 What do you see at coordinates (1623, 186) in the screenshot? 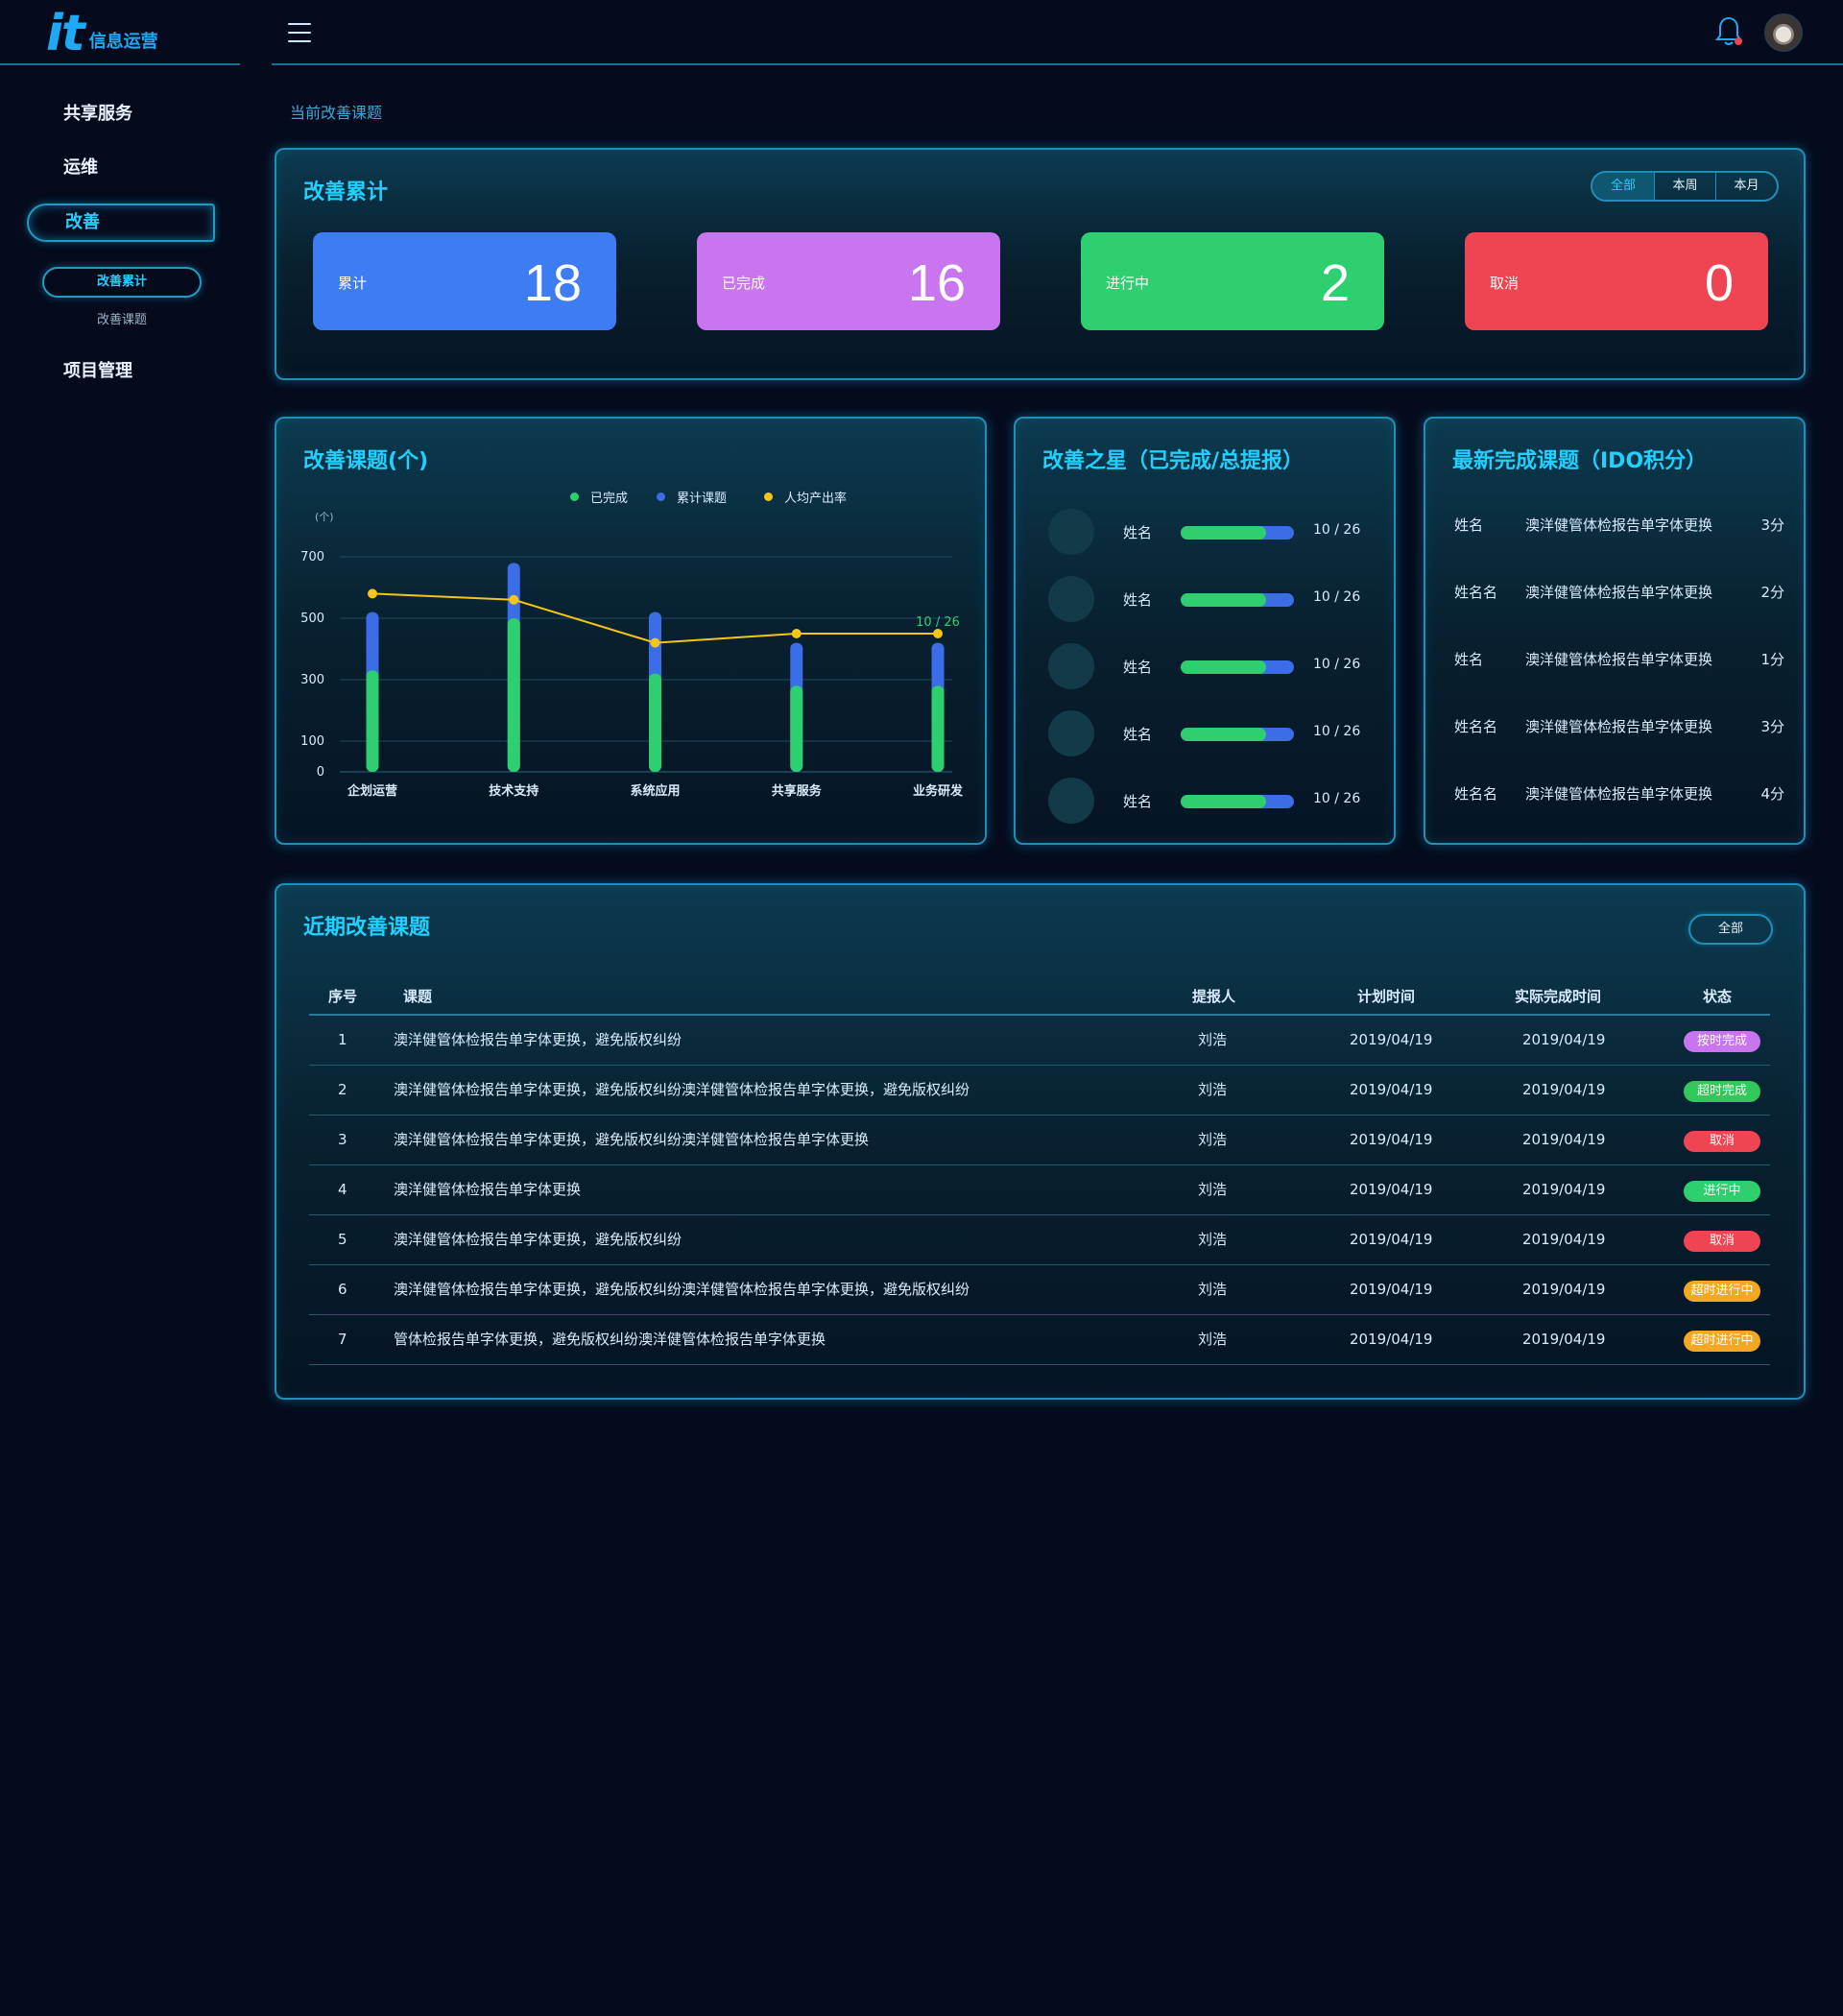
I see `filter-all: 全部` at bounding box center [1623, 186].